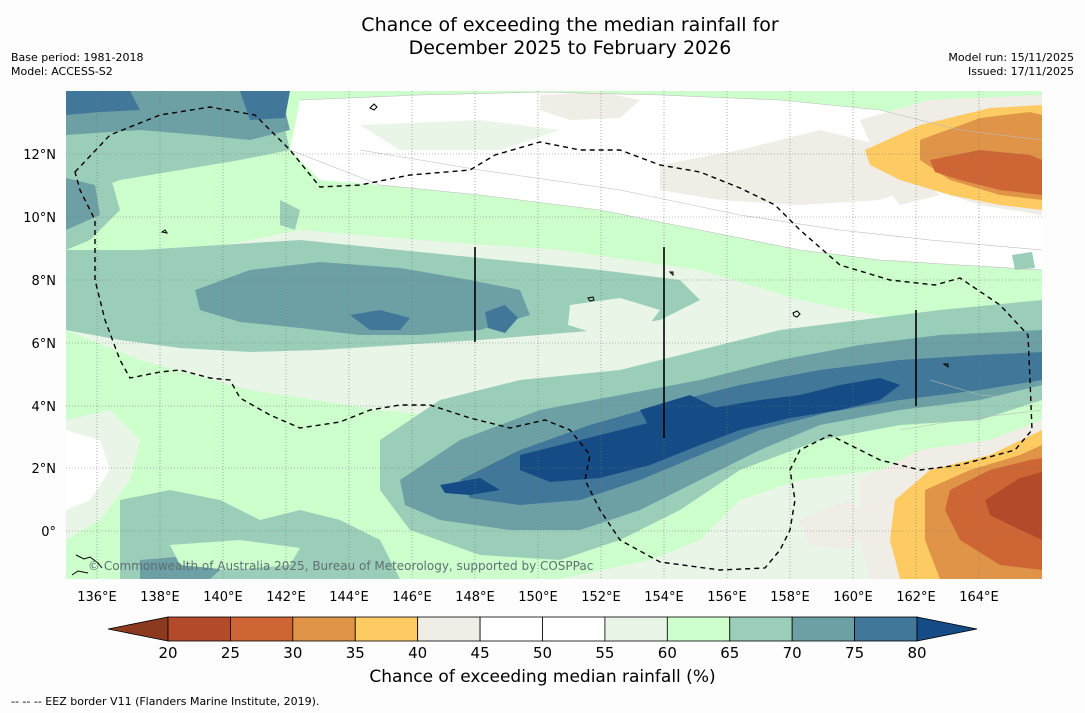  I want to click on lon-label: 138°E, so click(160, 597).